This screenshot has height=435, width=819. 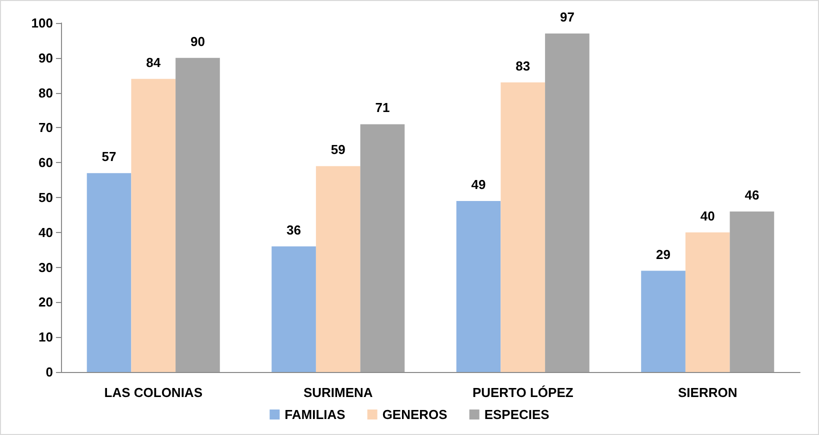 What do you see at coordinates (45, 162) in the screenshot?
I see `y-tick-label: 60` at bounding box center [45, 162].